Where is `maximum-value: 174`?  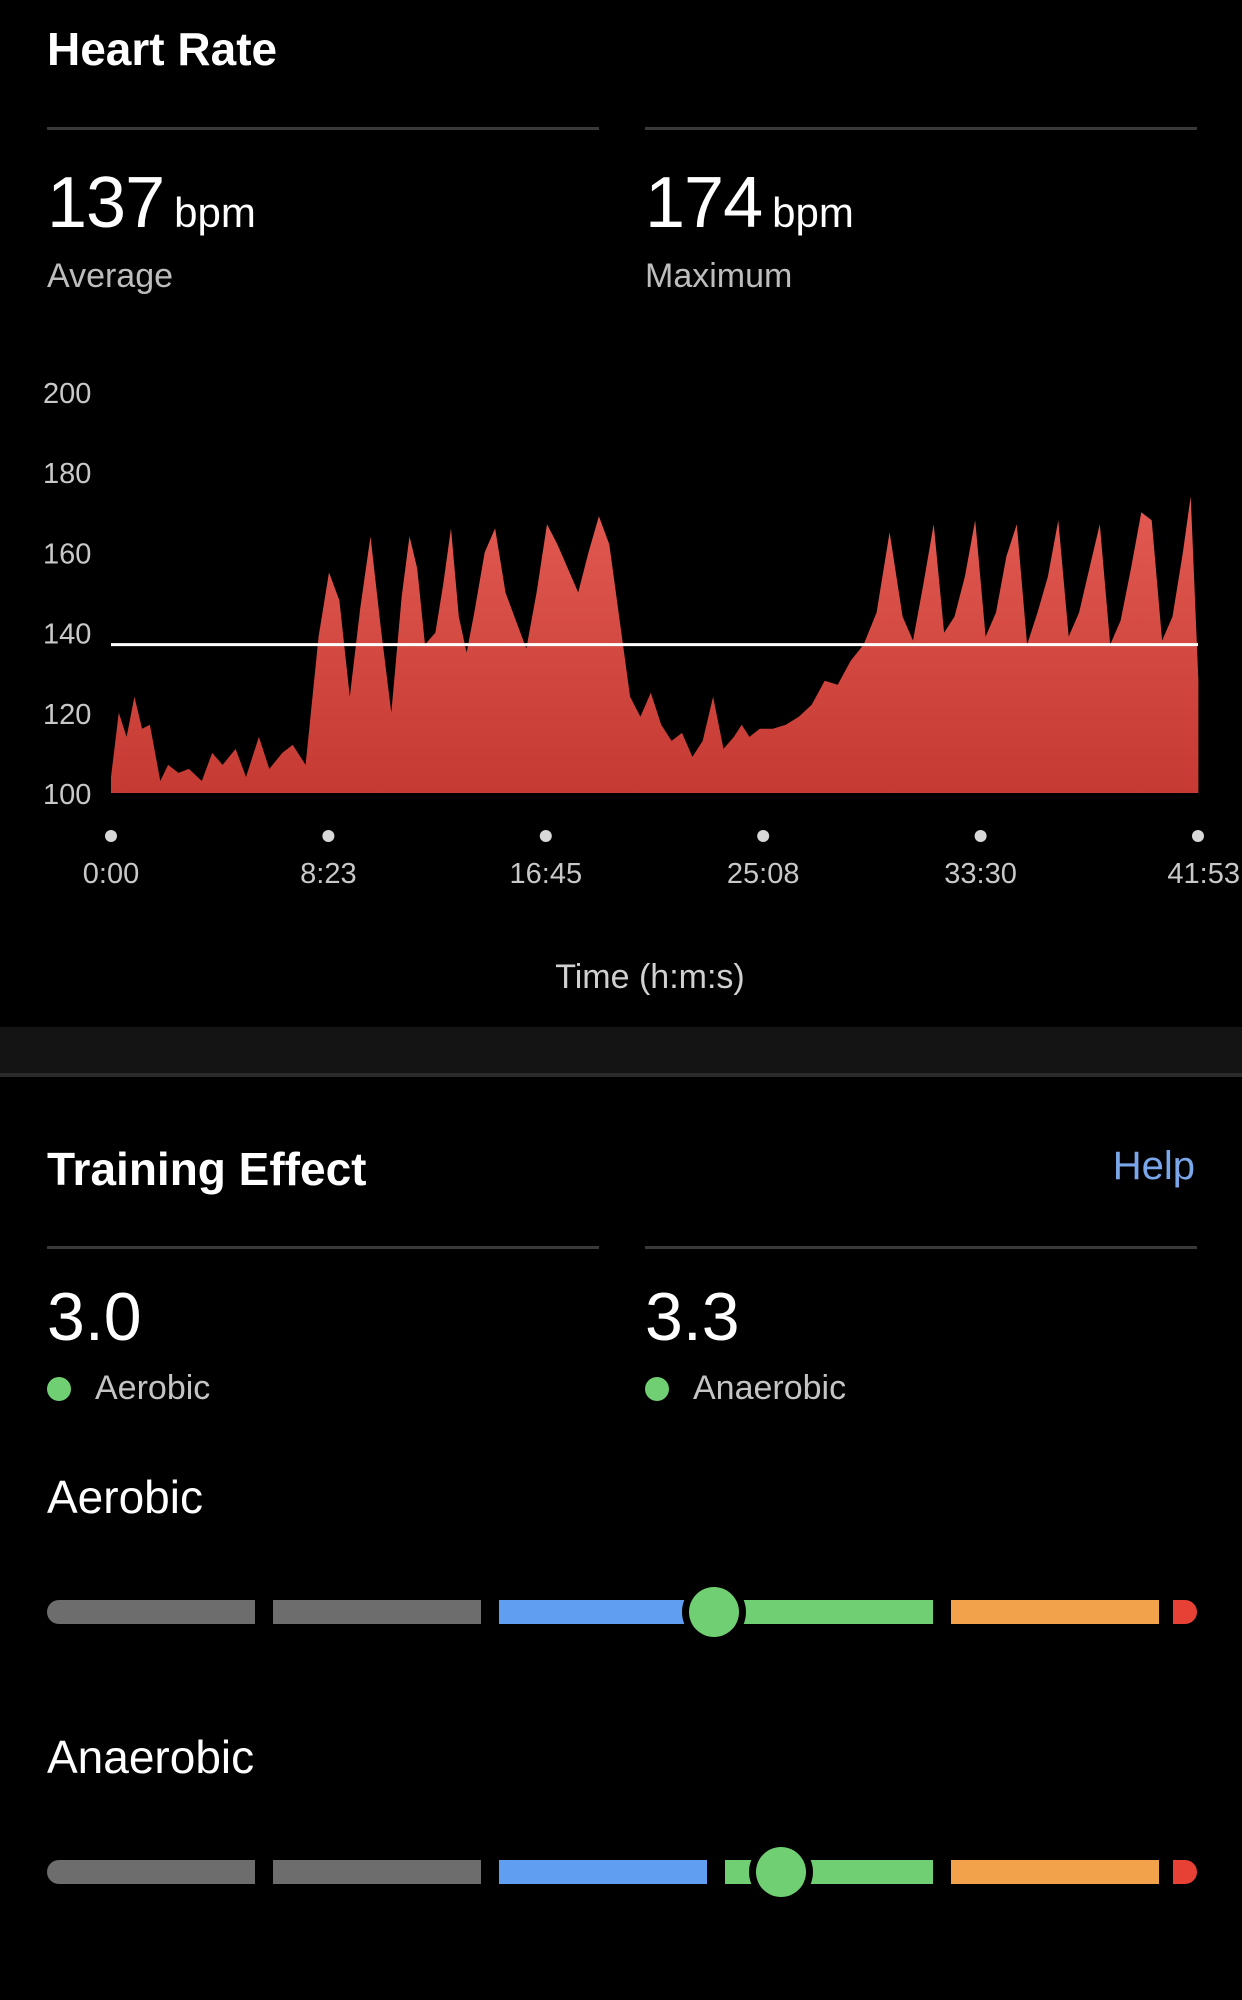
maximum-value: 174 is located at coordinates (704, 203).